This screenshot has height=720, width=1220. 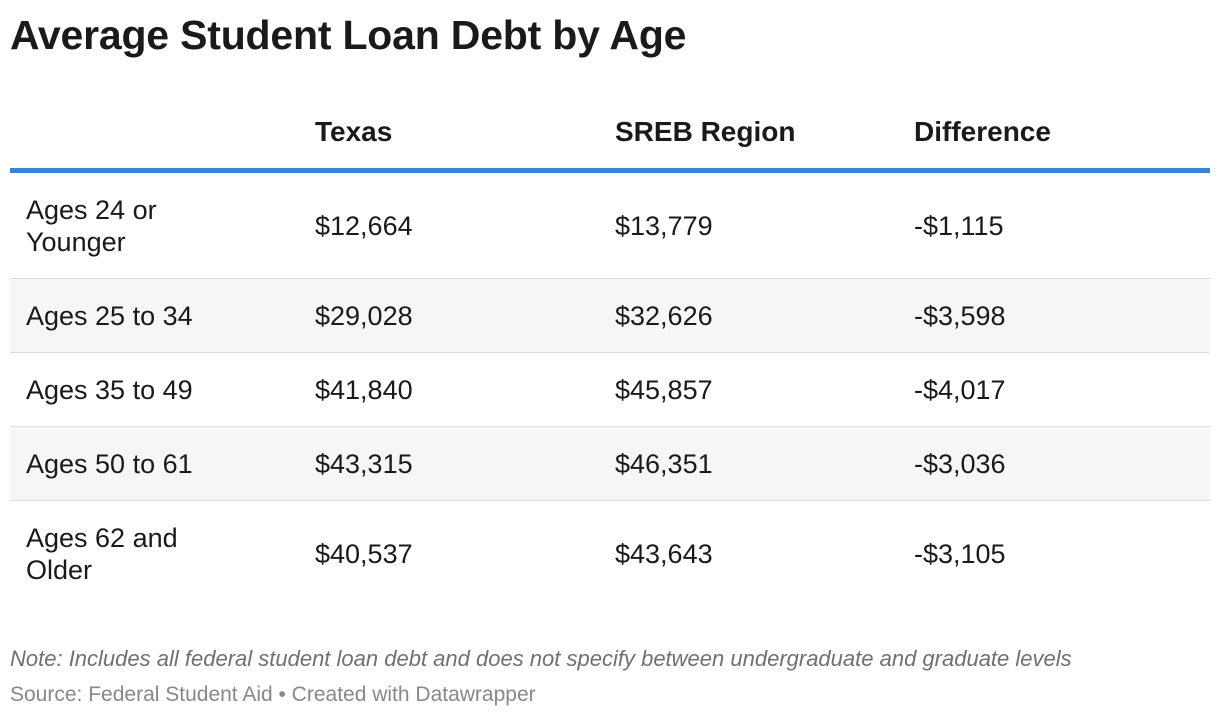 What do you see at coordinates (109, 389) in the screenshot?
I see `row-label: Ages 35 to 49` at bounding box center [109, 389].